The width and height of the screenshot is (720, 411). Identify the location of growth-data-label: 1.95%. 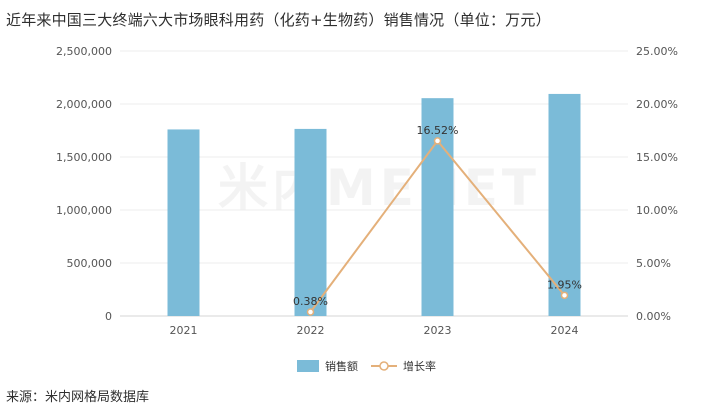
(564, 284).